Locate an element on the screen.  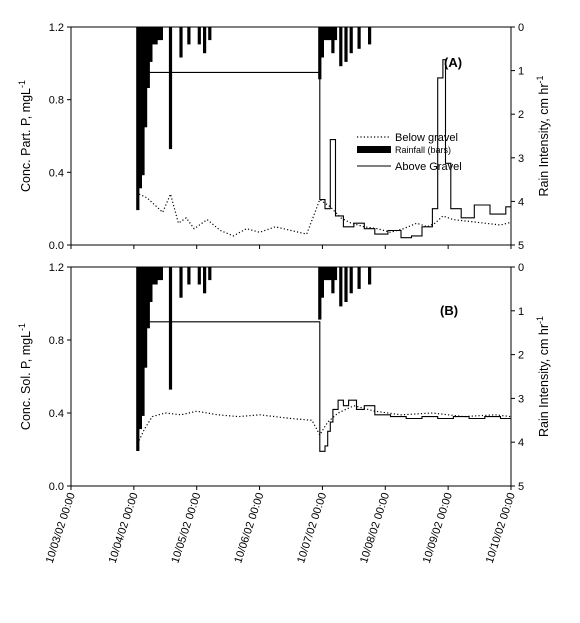
y-axis-label: Conc. Part. P, mgL-1 is located at coordinates (25, 136).